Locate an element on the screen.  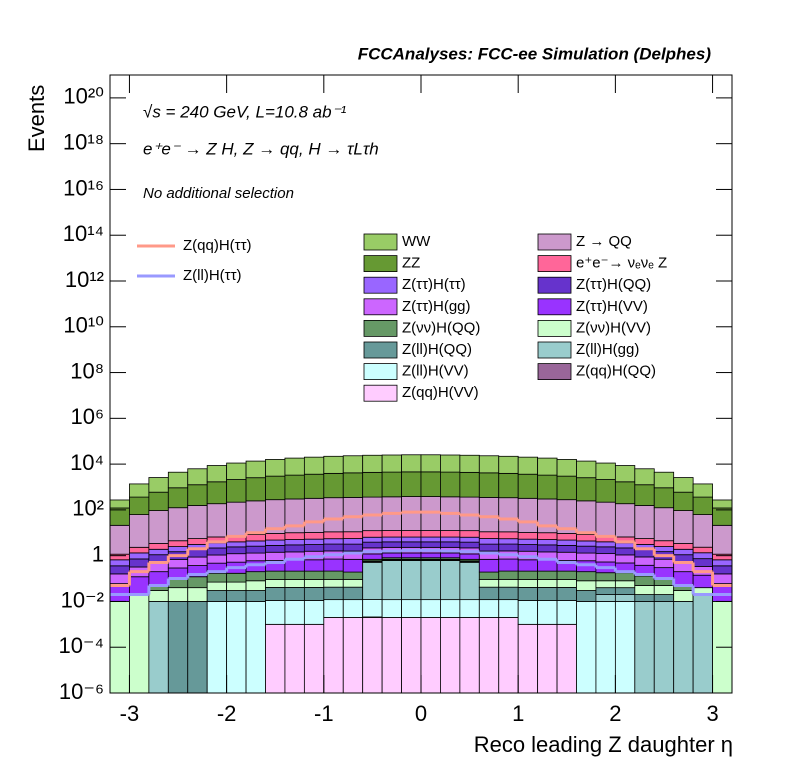
legend-label: Z(ττ)H(QQ) is located at coordinates (613, 284).